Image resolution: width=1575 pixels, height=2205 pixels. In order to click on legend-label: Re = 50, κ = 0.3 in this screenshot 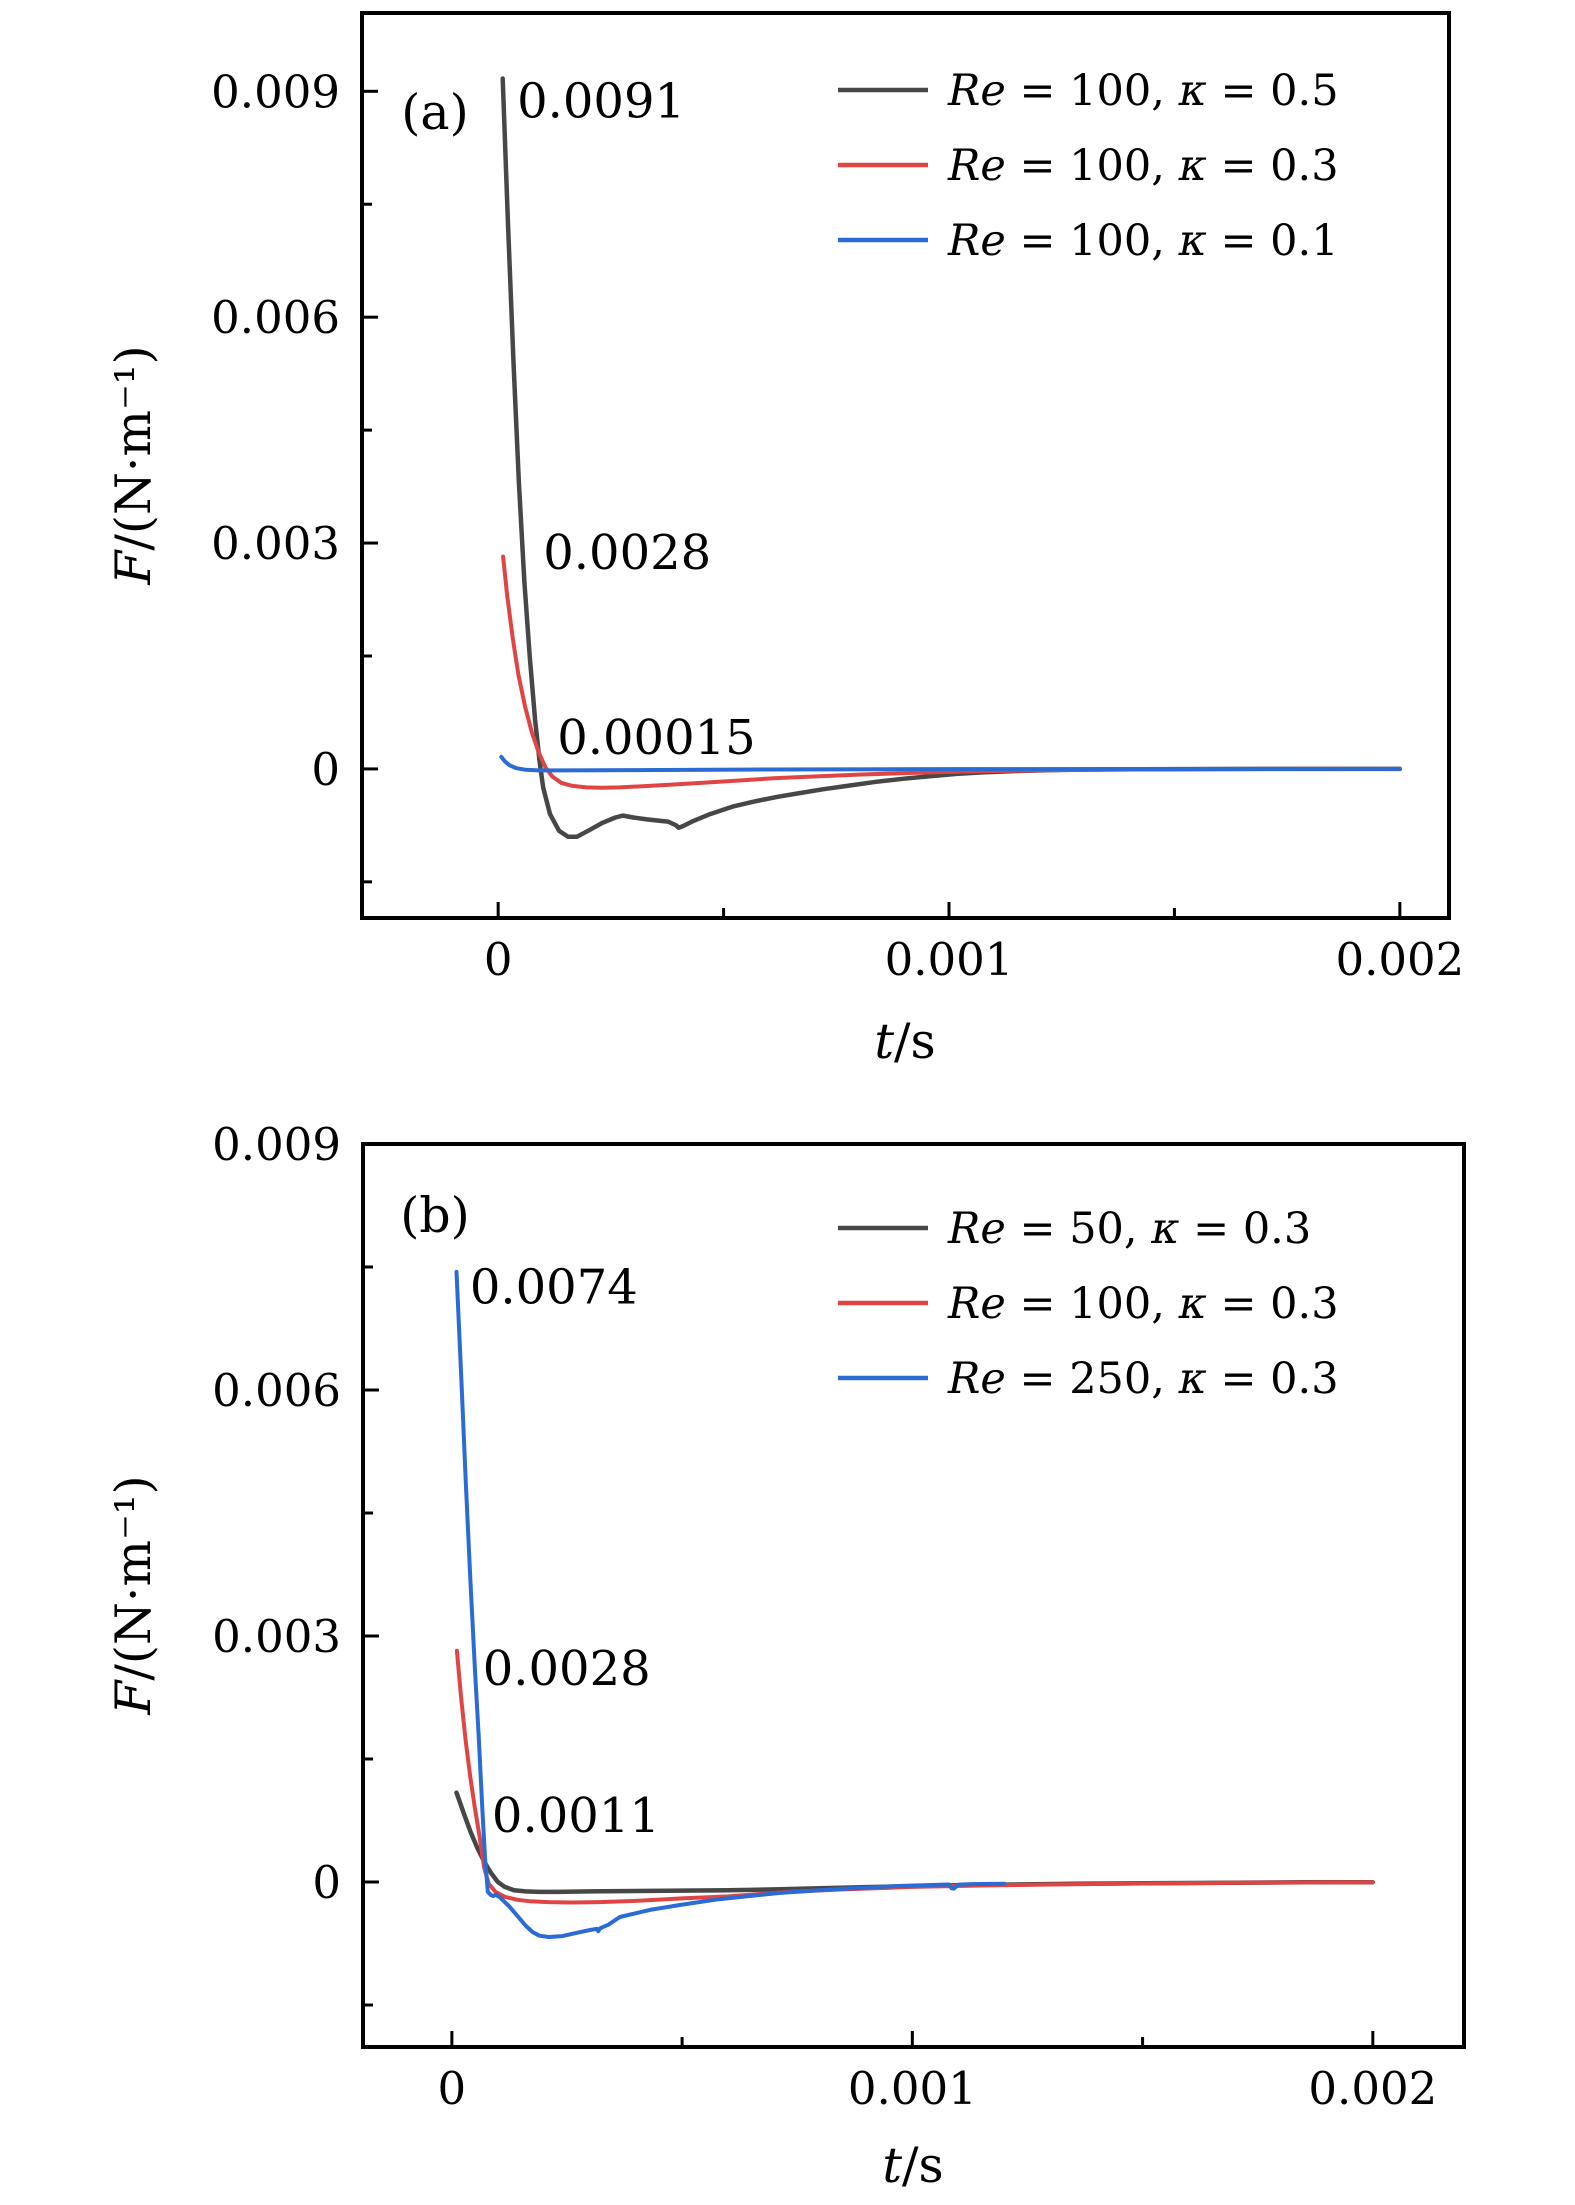, I will do `click(1129, 1229)`.